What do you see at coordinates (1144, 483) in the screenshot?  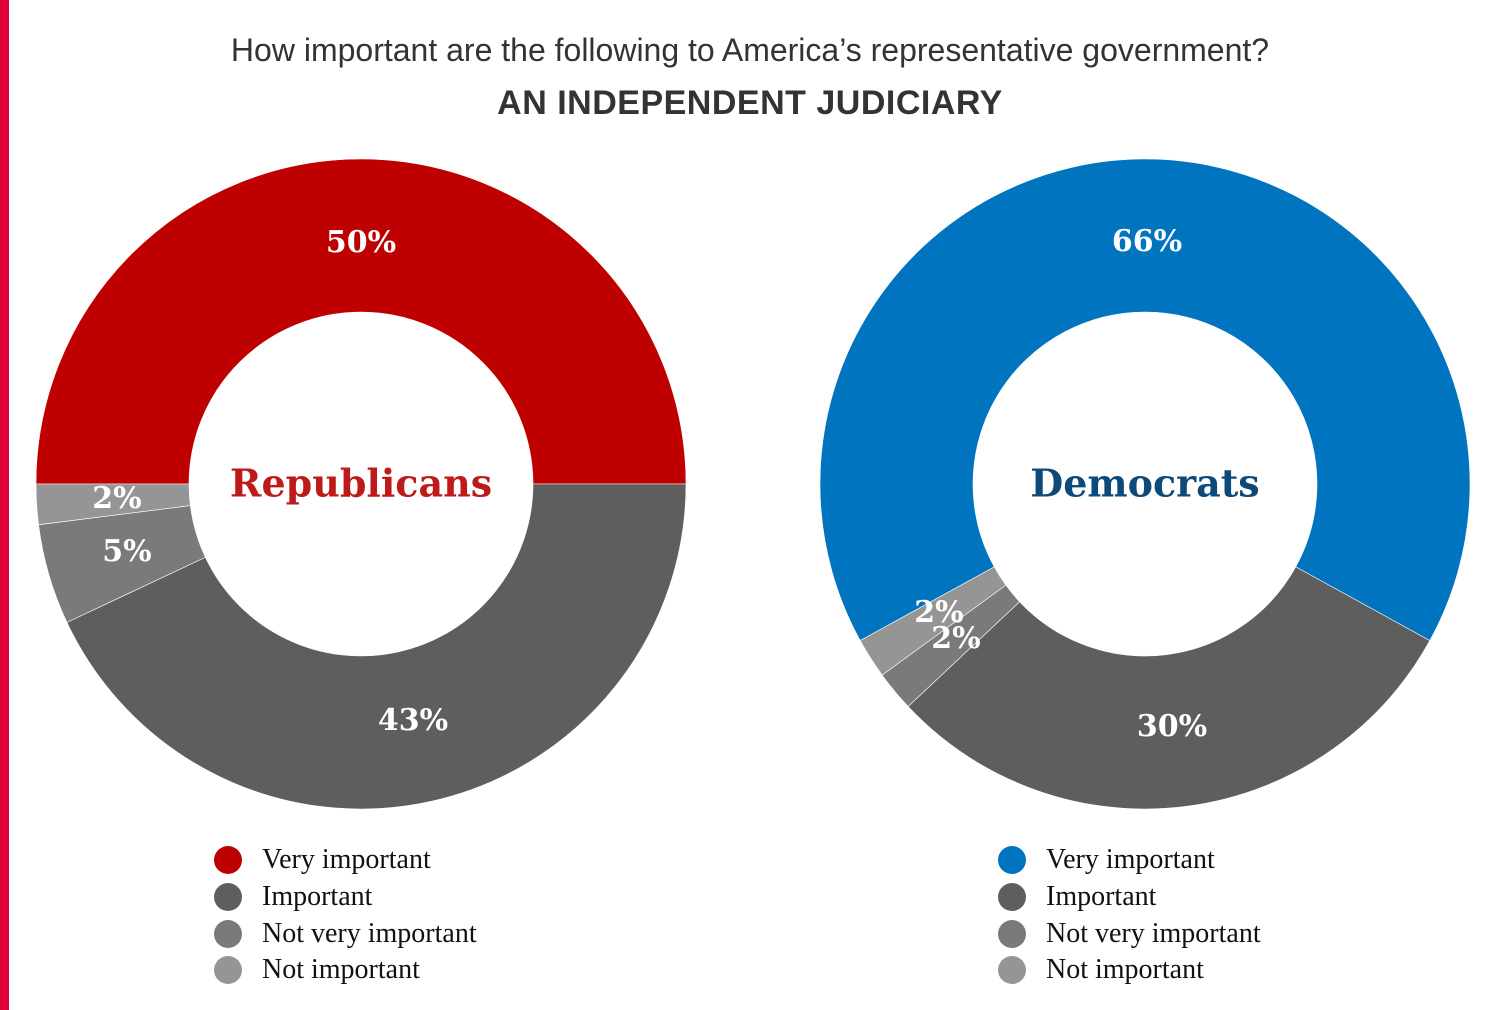 I see `donut-center-label: Democrats` at bounding box center [1144, 483].